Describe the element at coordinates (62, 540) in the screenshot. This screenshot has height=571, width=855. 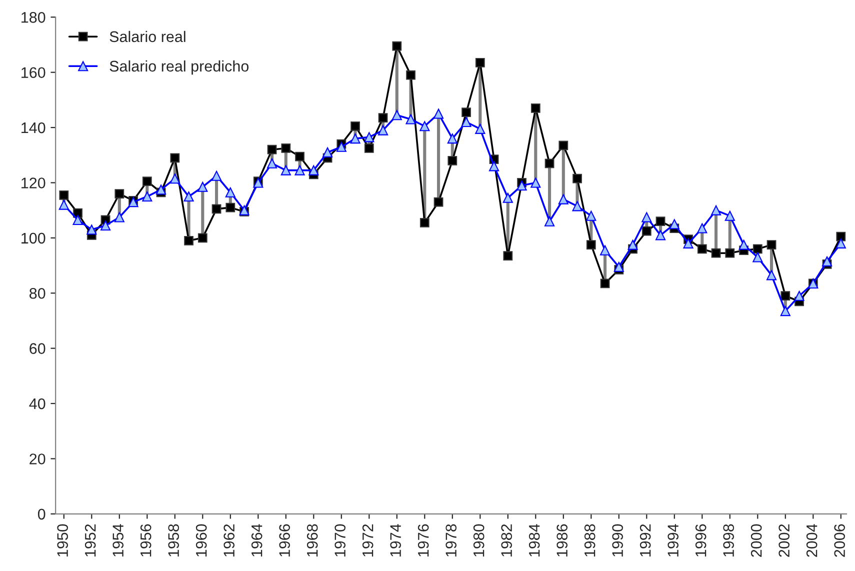
I see `x-tick-label: 1950` at that location.